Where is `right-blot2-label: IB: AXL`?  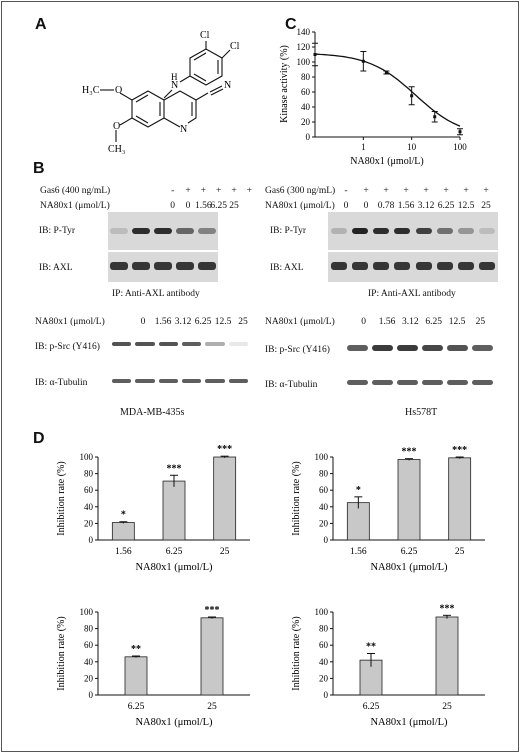
right-blot2-label: IB: AXL is located at coordinates (287, 268).